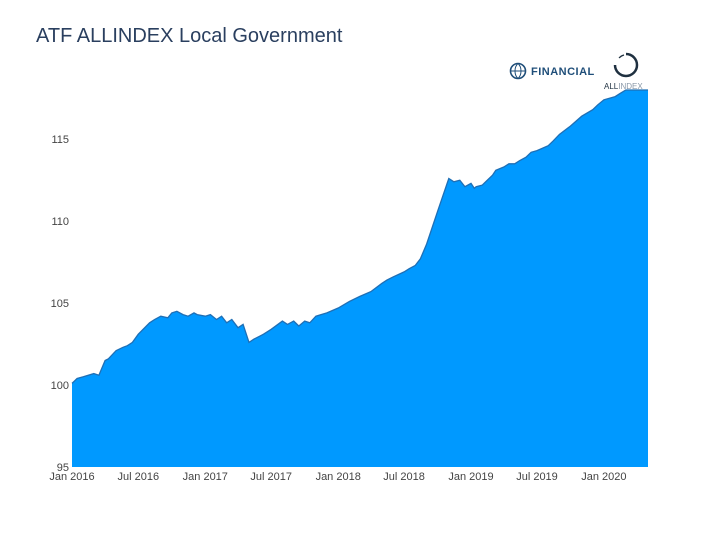 The width and height of the screenshot is (720, 540). I want to click on x-tick-label: Jan 2016, so click(71, 477).